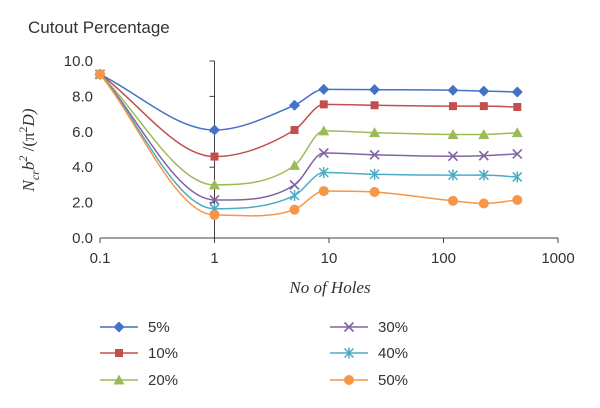 The height and width of the screenshot is (408, 600). What do you see at coordinates (28, 186) in the screenshot?
I see `y-label-n: N` at bounding box center [28, 186].